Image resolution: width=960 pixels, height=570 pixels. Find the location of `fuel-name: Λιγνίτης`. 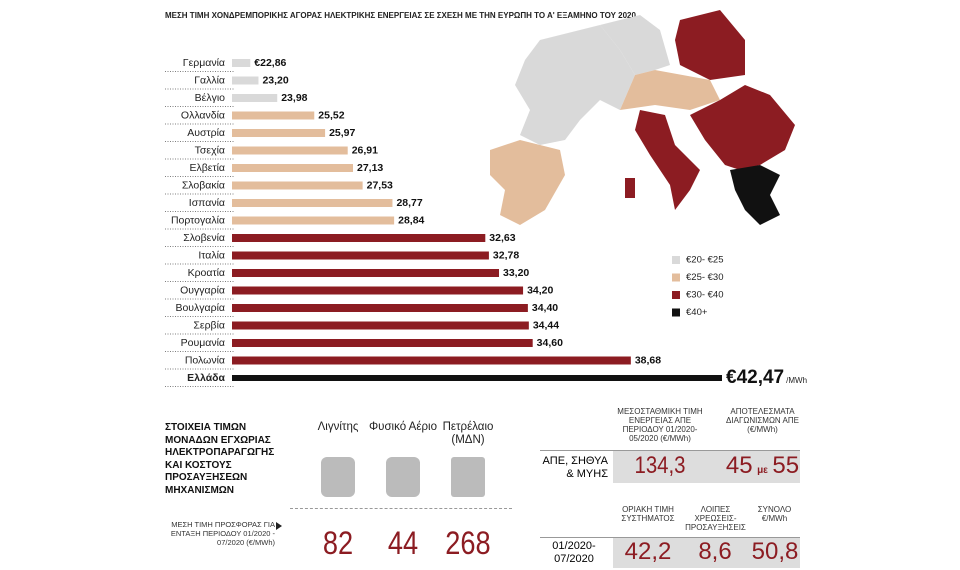

fuel-name: Λιγνίτης is located at coordinates (338, 427).